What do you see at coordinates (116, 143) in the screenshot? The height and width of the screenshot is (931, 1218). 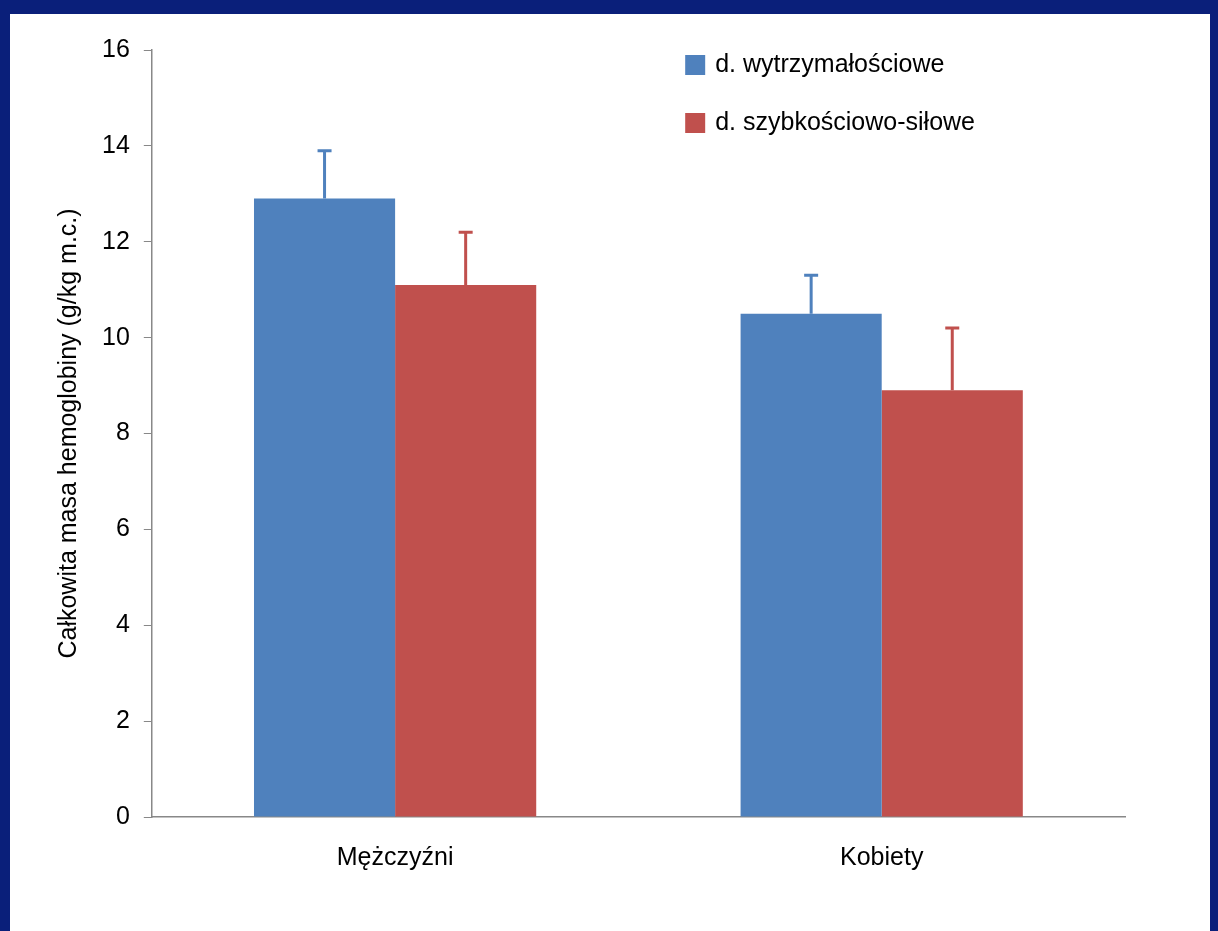 I see `y-tick-label: 14` at bounding box center [116, 143].